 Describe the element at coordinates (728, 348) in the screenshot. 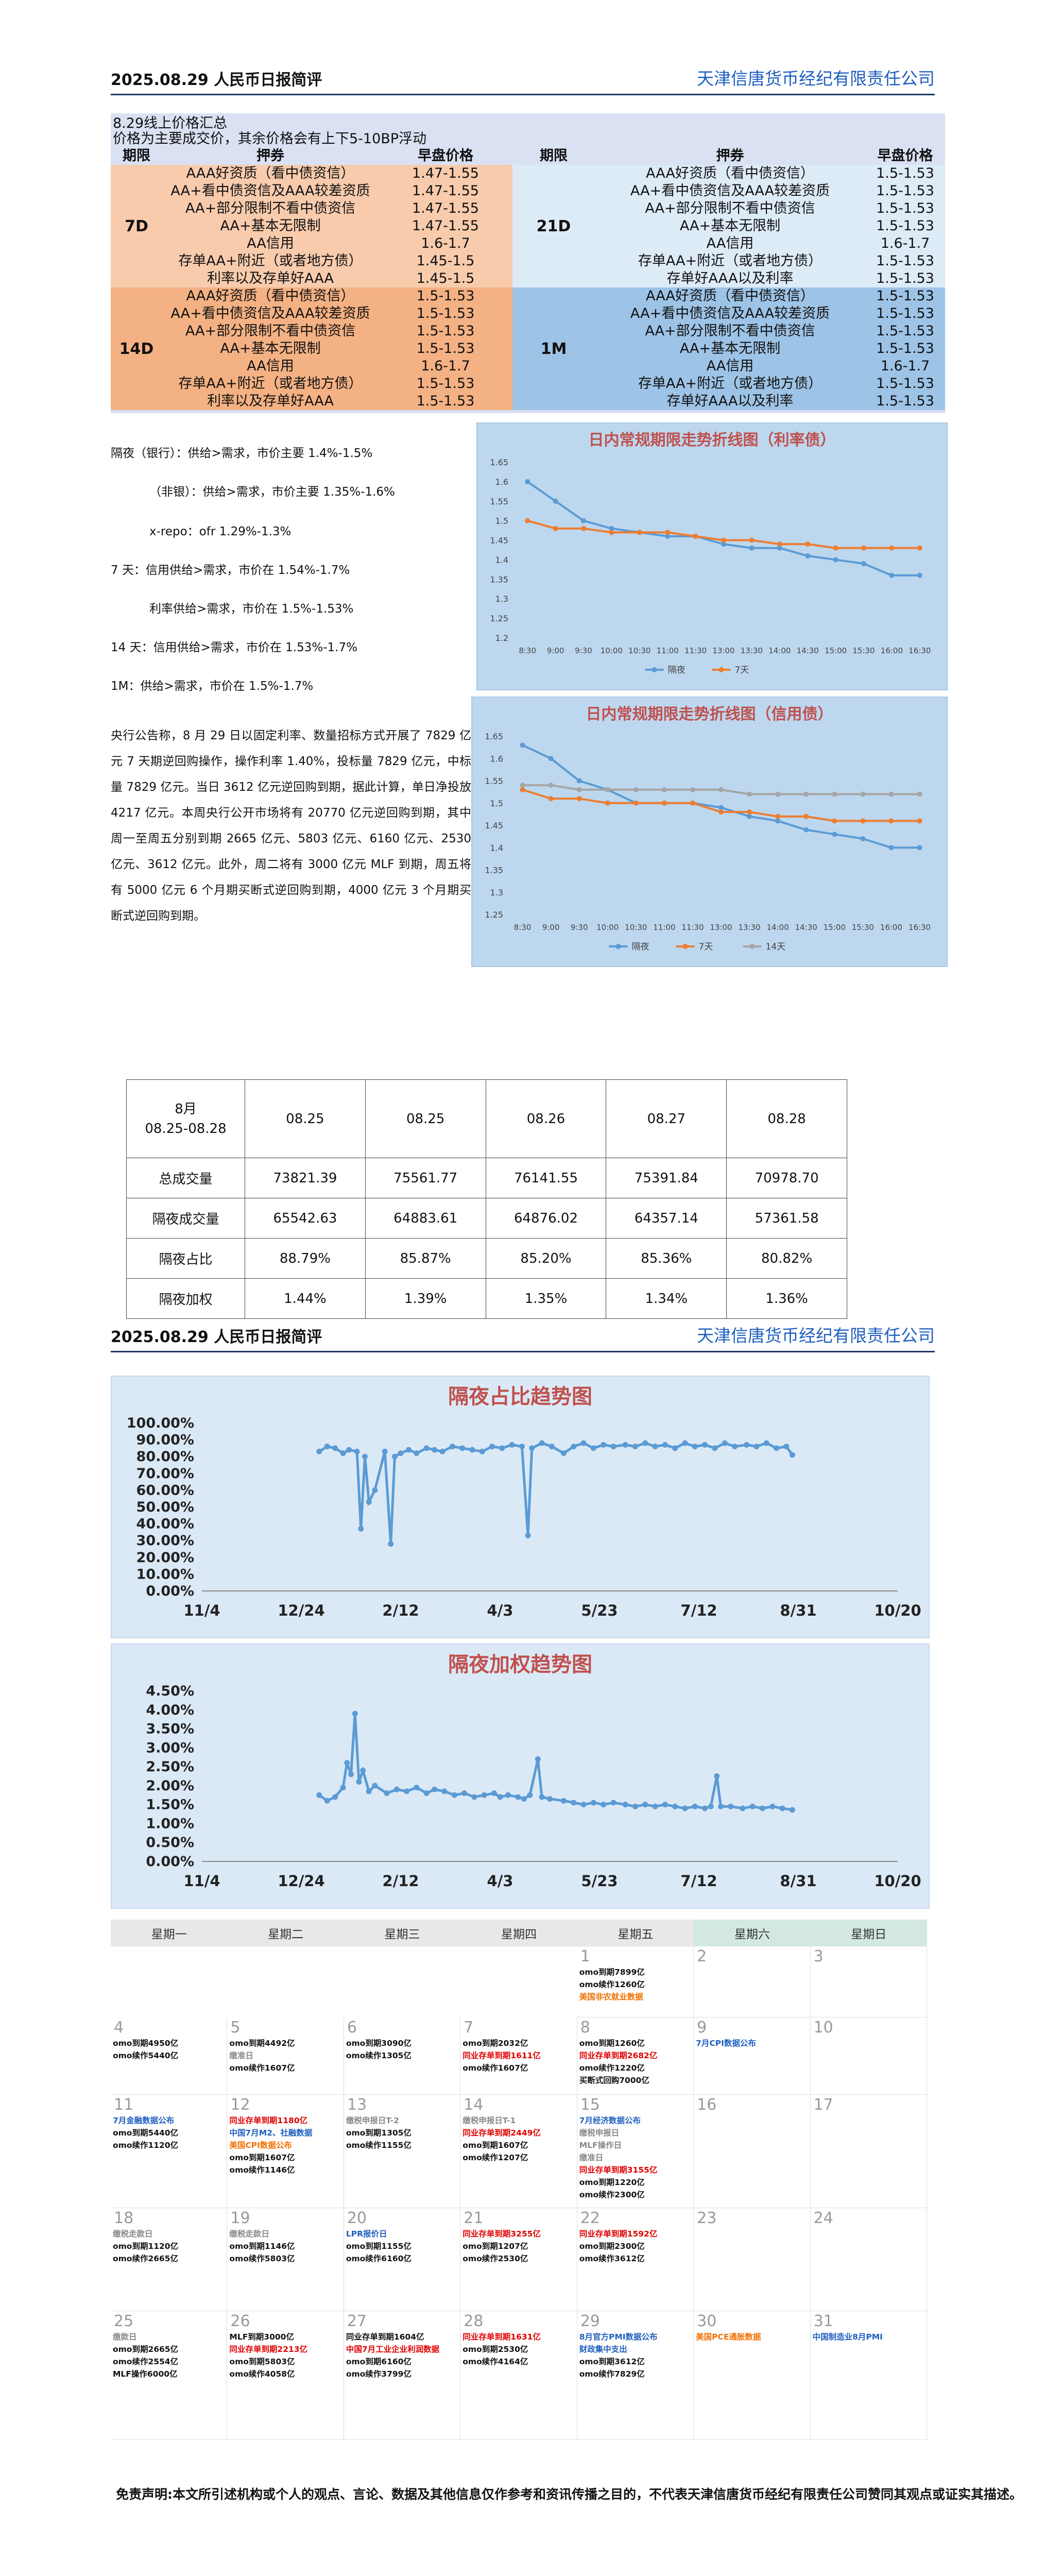

I see `tenor-group-block` at that location.